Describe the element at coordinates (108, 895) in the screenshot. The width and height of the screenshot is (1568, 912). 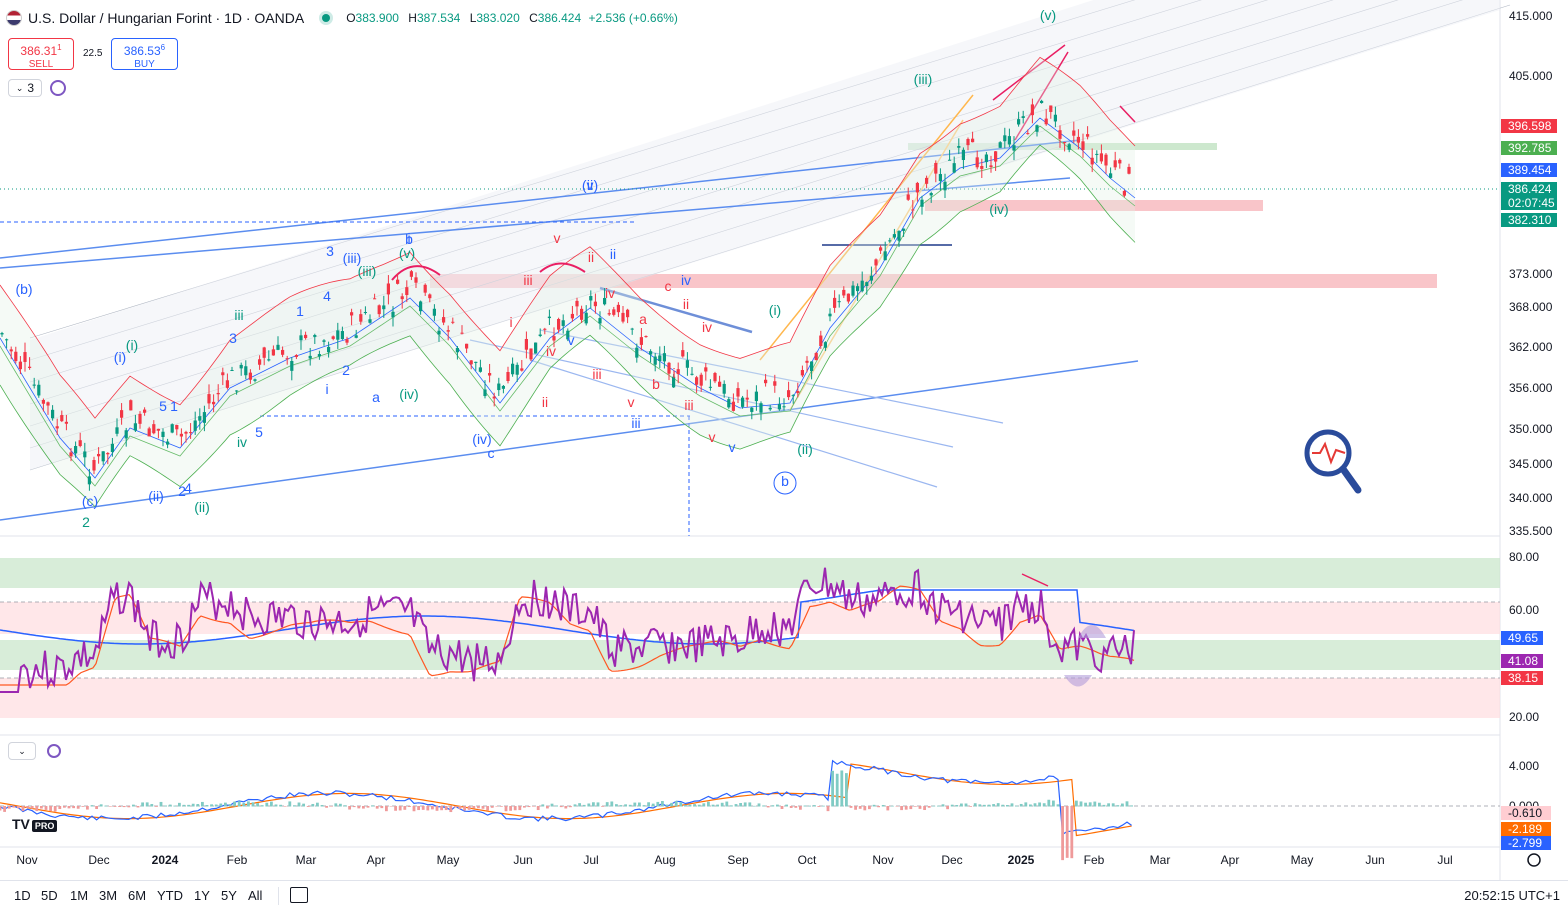
I see `range-3m: 3M` at that location.